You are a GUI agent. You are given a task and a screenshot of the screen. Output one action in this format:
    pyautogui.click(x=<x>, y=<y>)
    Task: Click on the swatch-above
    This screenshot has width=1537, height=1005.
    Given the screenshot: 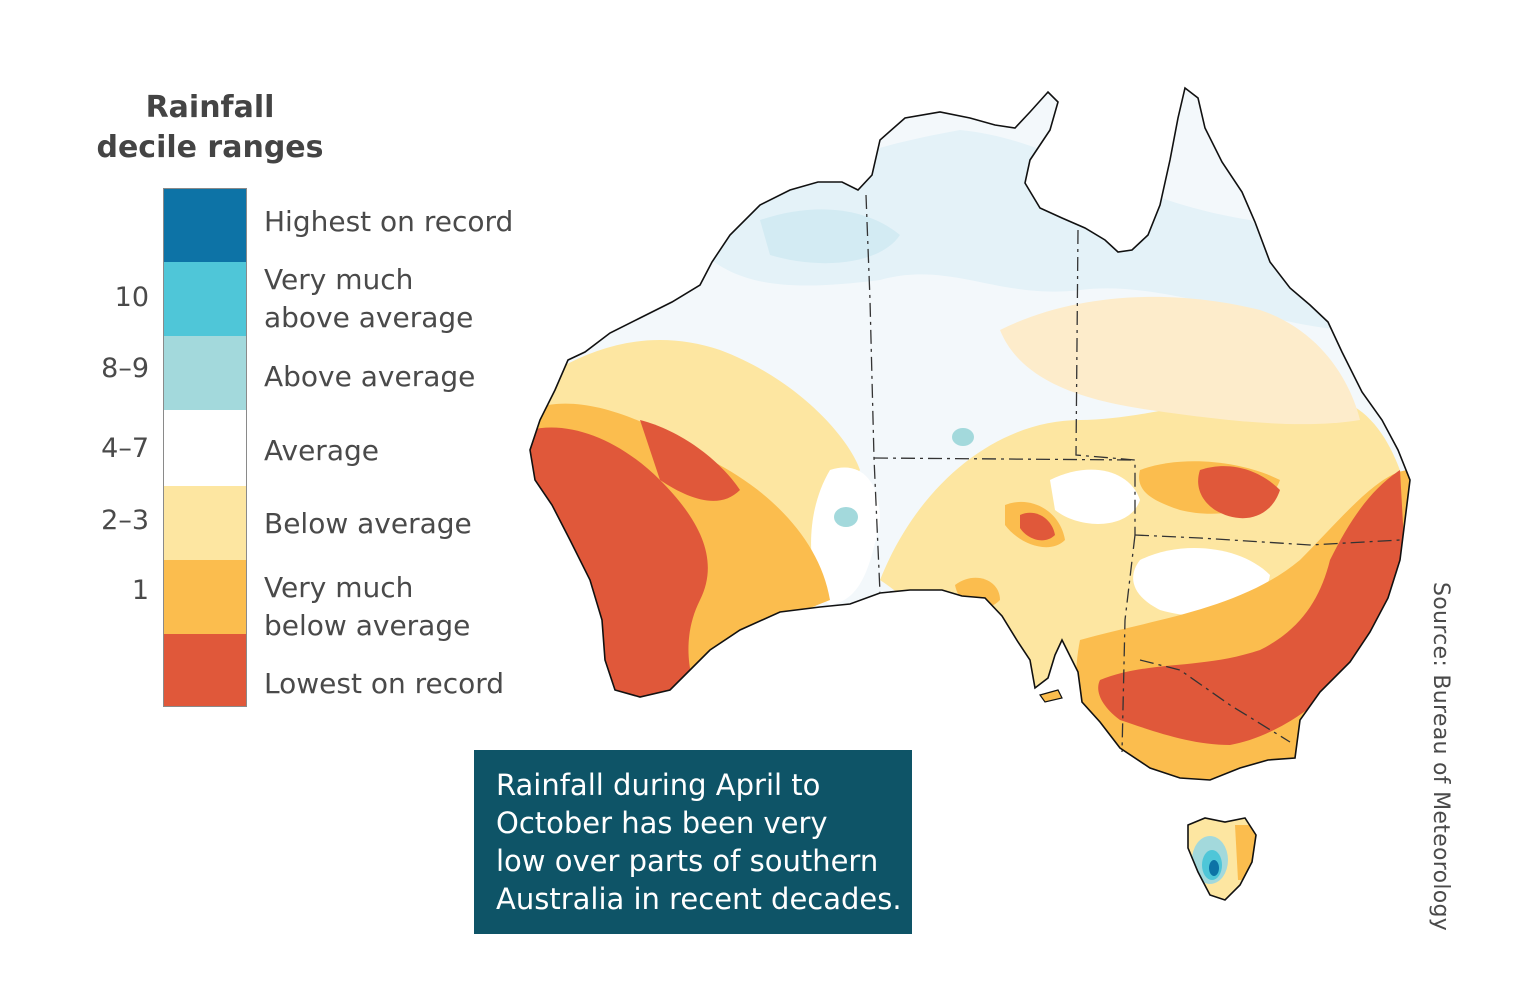 What is the action you would take?
    pyautogui.click(x=205, y=373)
    